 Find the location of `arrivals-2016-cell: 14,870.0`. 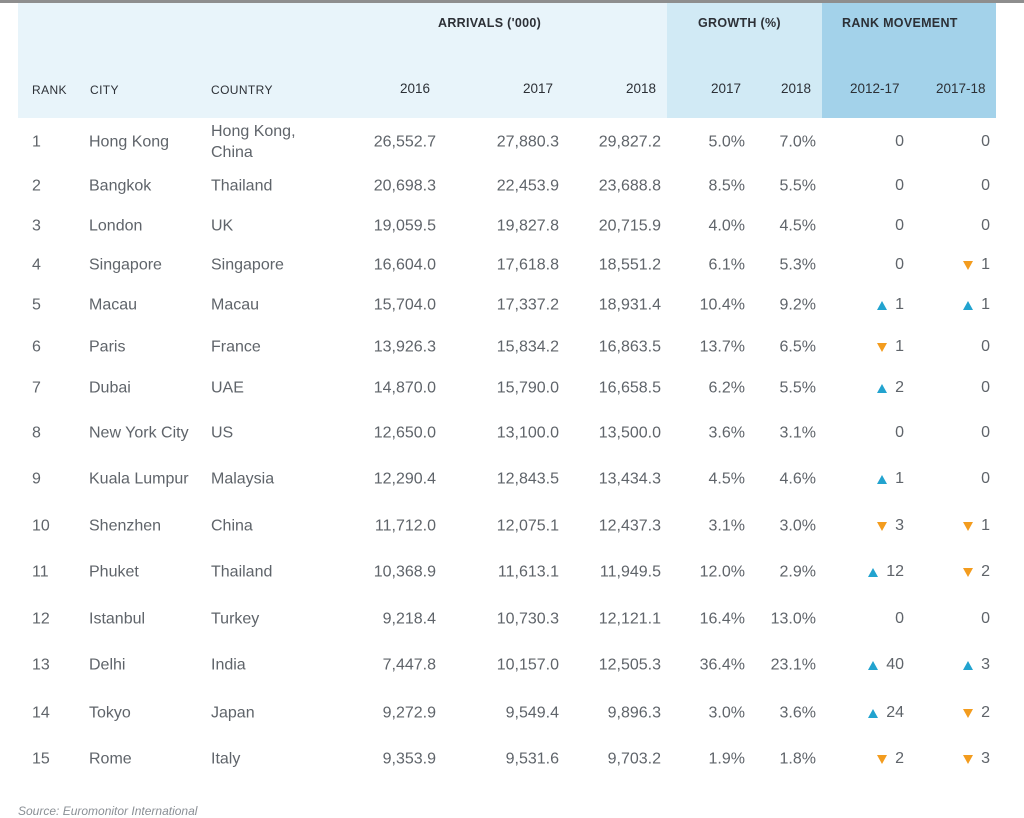

arrivals-2016-cell: 14,870.0 is located at coordinates (404, 388).